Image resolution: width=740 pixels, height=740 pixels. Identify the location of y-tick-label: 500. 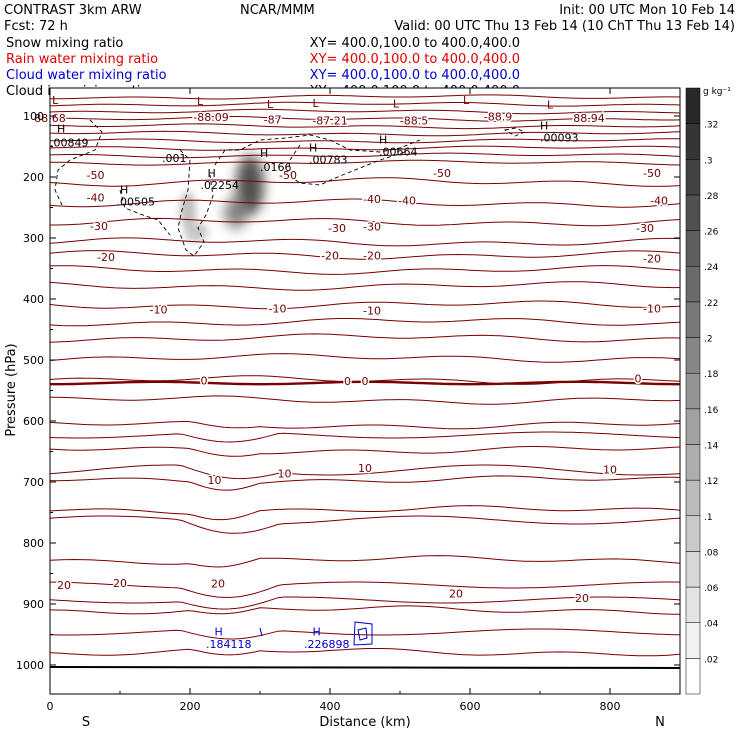
(33, 360).